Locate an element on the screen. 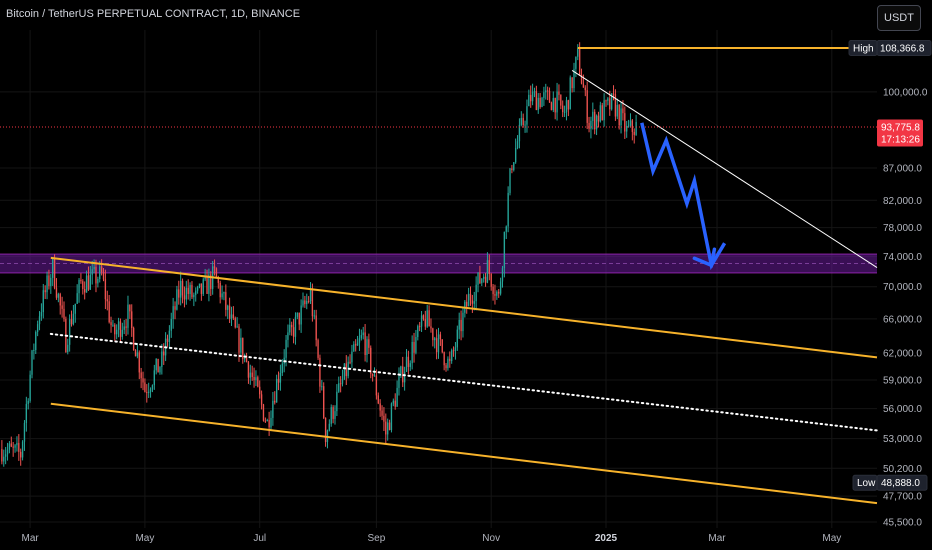 Image resolution: width=932 pixels, height=550 pixels. currency-button: USDT is located at coordinates (899, 18).